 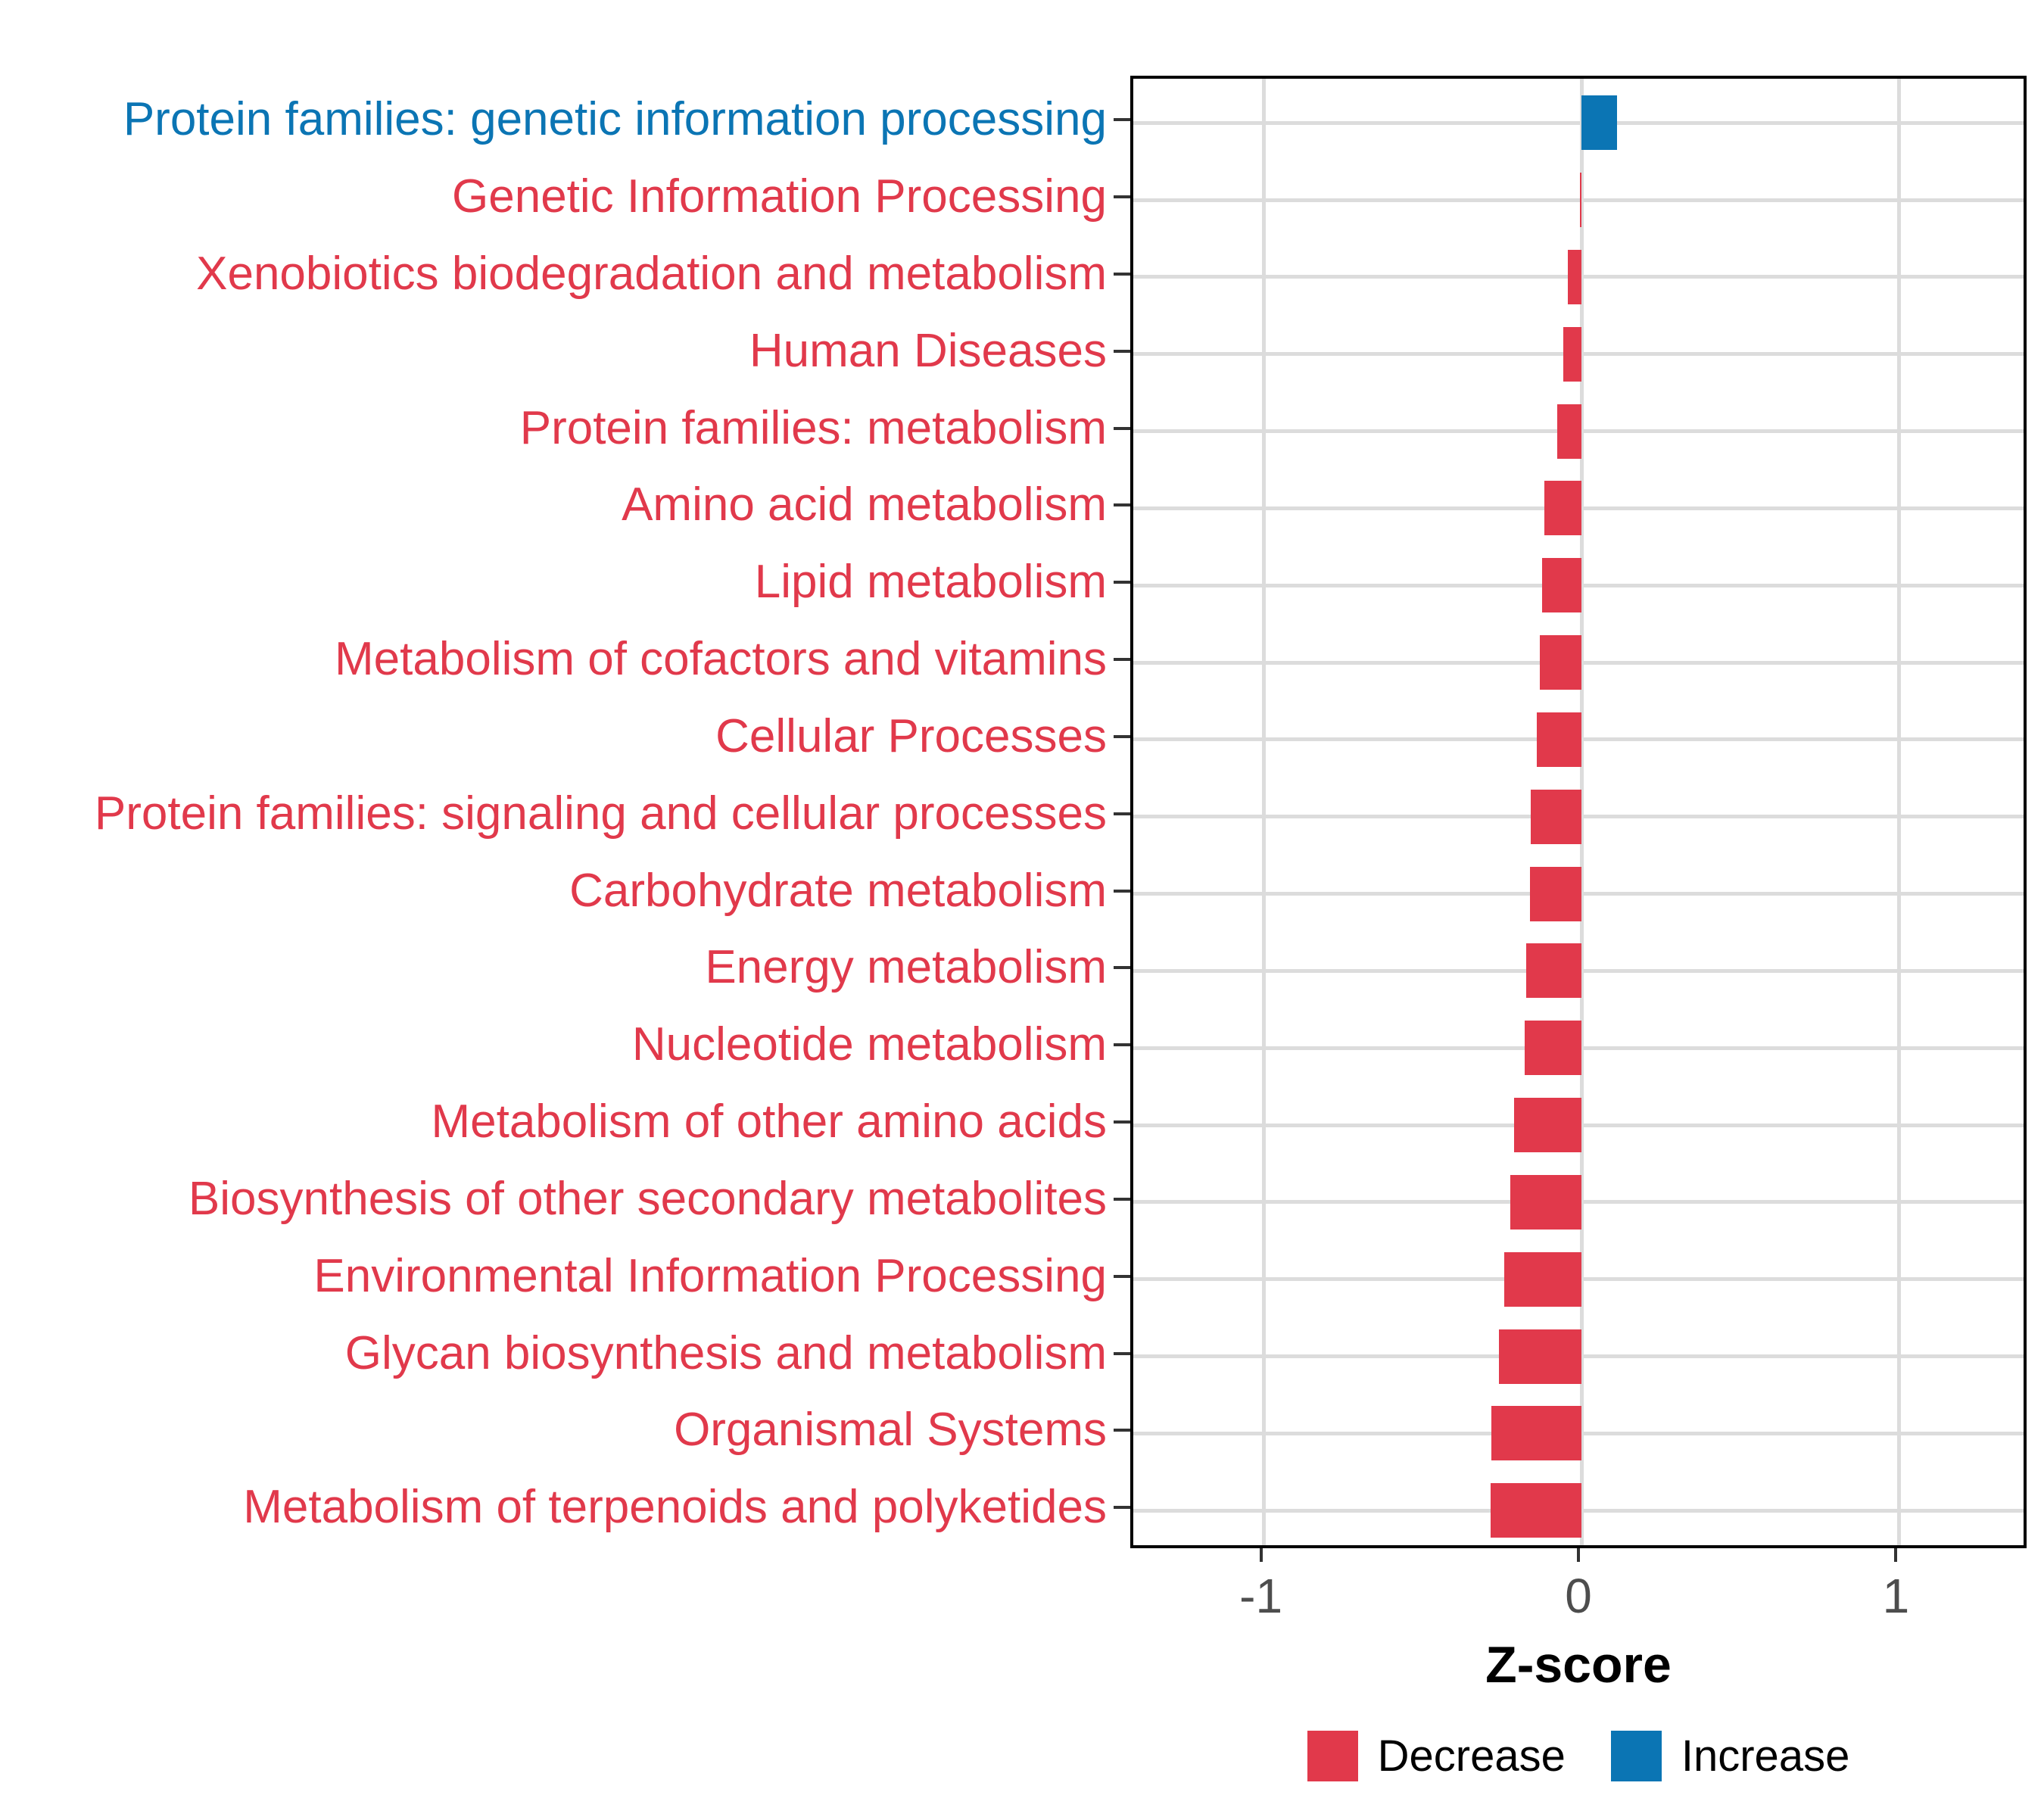 I want to click on legend-entry-decrease: Decrease, so click(x=1436, y=1755).